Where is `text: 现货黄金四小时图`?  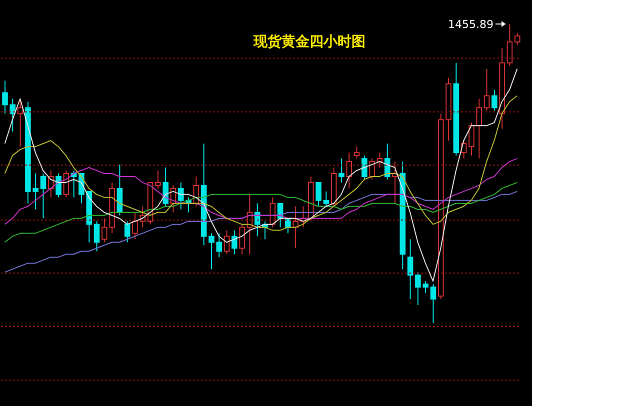
text: 现货黄金四小时图 is located at coordinates (309, 42).